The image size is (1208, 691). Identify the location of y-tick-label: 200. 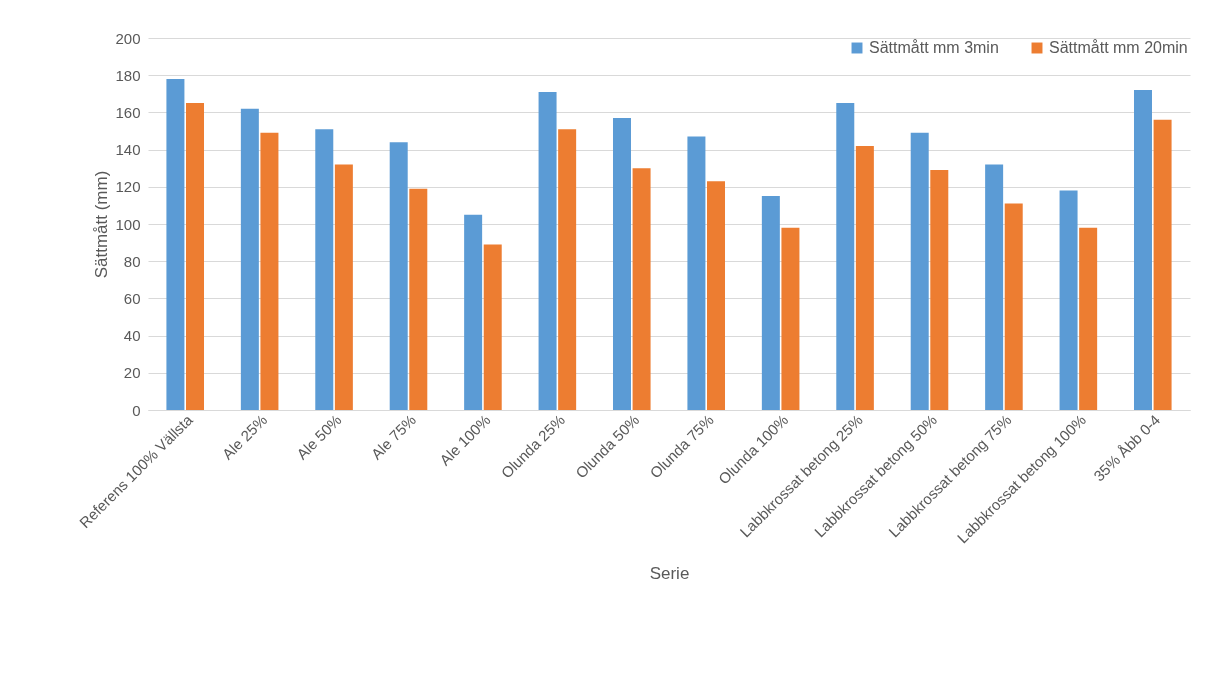
(128, 38).